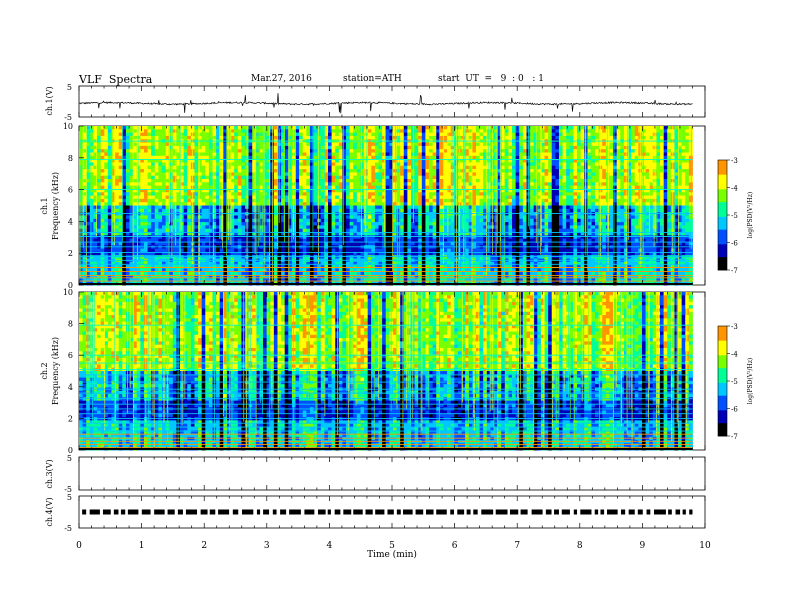 This screenshot has width=792, height=612. What do you see at coordinates (142, 546) in the screenshot?
I see `x-tick-label-1: 1` at bounding box center [142, 546].